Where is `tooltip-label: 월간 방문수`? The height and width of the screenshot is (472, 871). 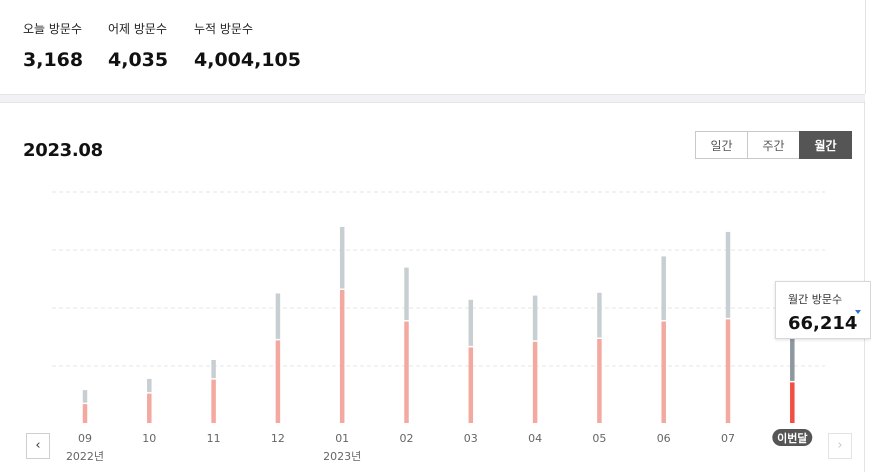 tooltip-label: 월간 방문수 is located at coordinates (815, 299).